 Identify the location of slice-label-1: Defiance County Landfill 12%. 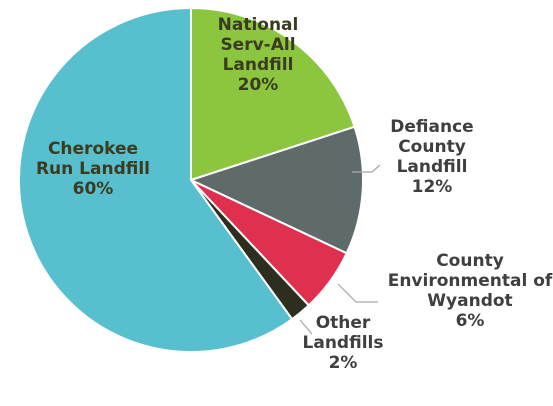
(431, 157).